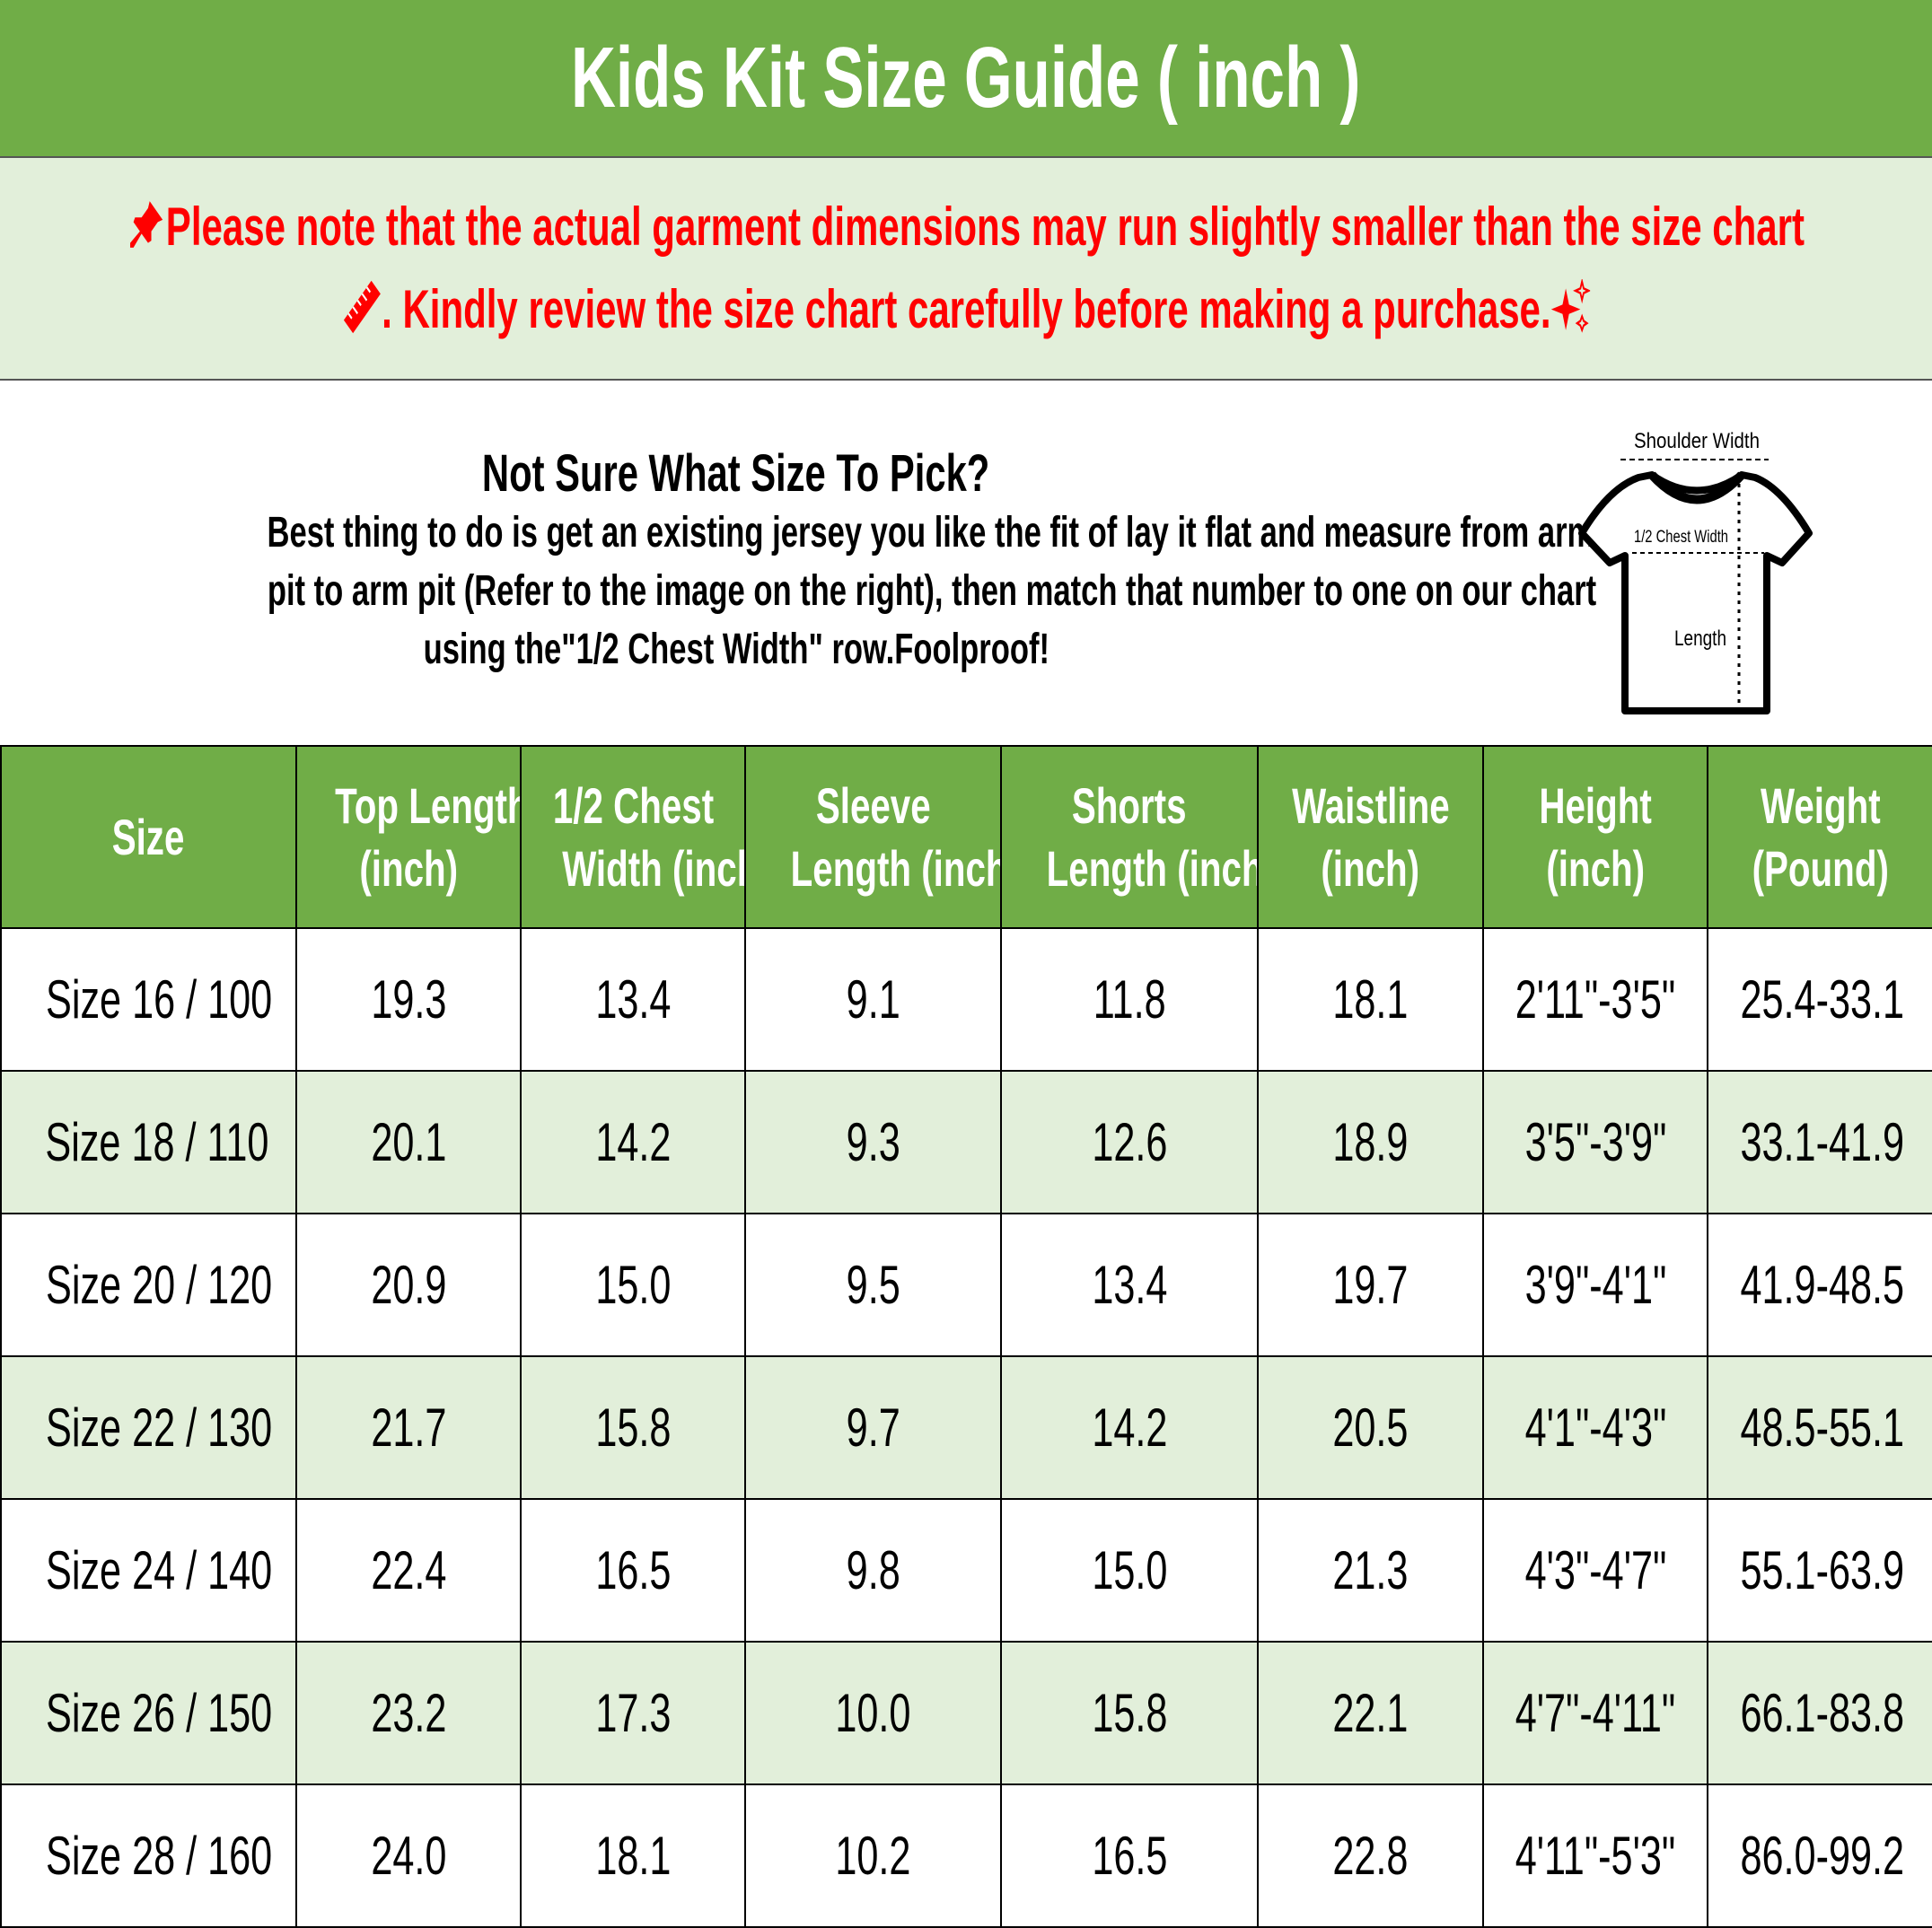 This screenshot has width=1932, height=1928. I want to click on column-header-text: Shorts, so click(1129, 805).